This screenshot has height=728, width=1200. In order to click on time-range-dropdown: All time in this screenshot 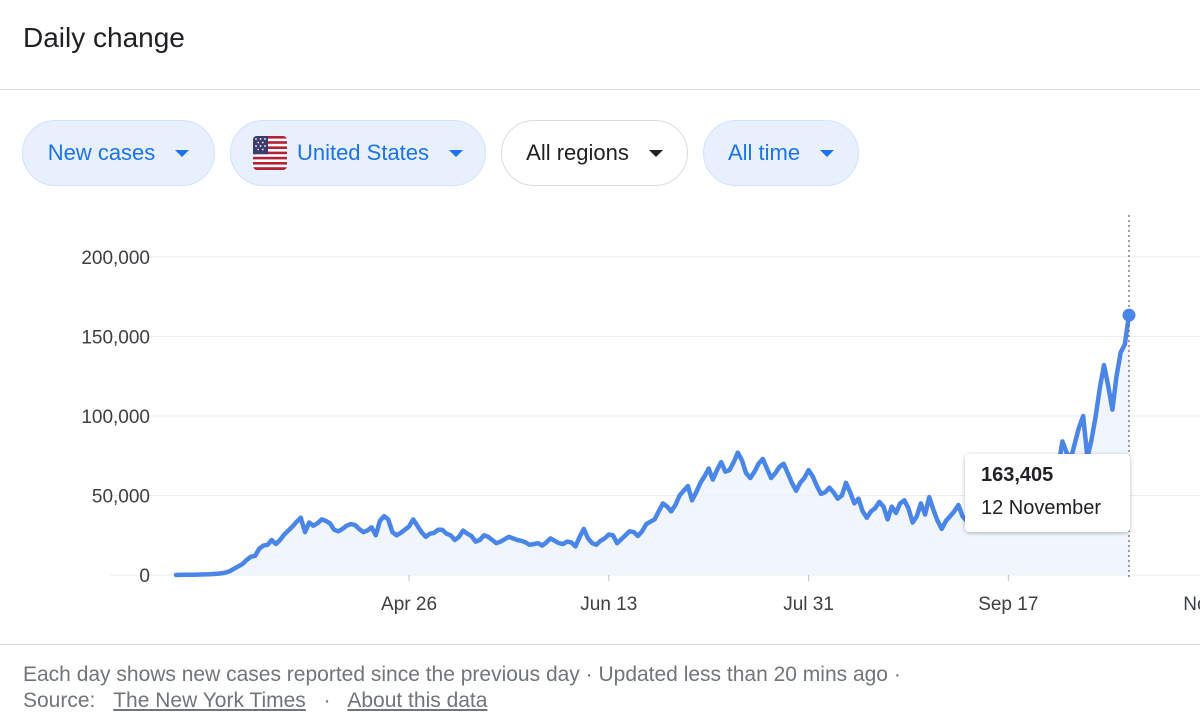, I will do `click(781, 153)`.